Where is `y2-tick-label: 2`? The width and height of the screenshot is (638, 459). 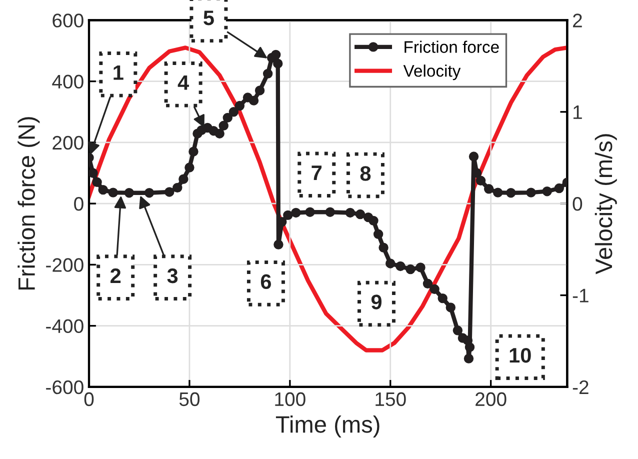 y2-tick-label: 2 is located at coordinates (577, 21).